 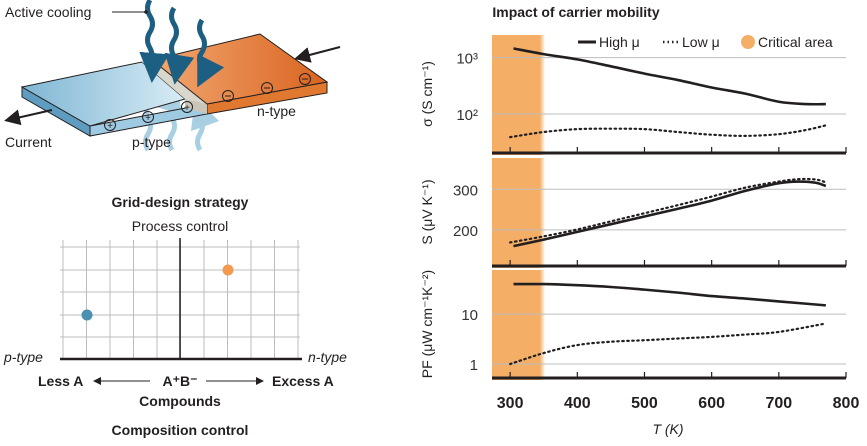 I want to click on current-label: Current, so click(x=28, y=142).